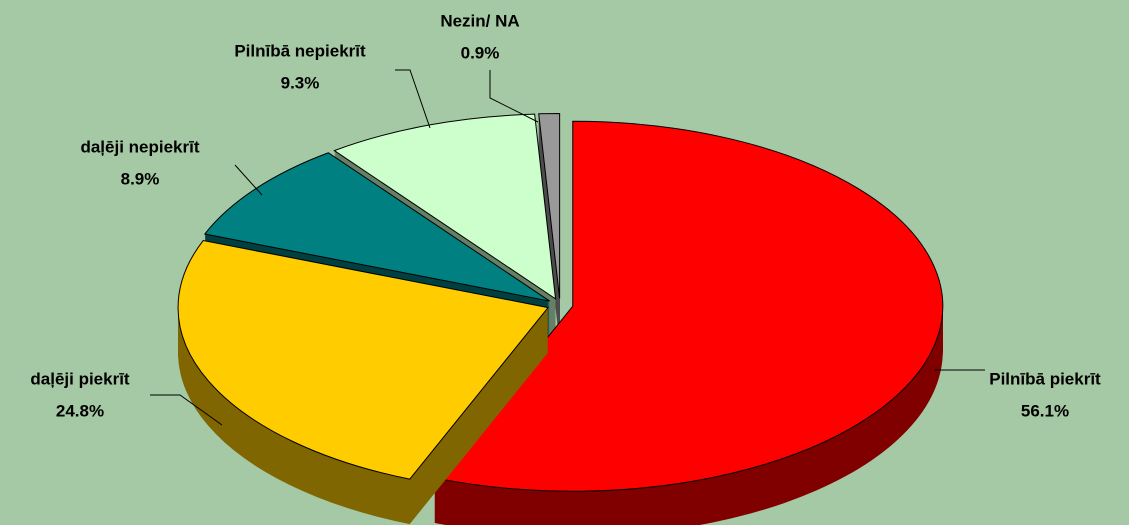 The image size is (1129, 525). What do you see at coordinates (80, 378) in the screenshot?
I see `category-label: daļēji piekrīt` at bounding box center [80, 378].